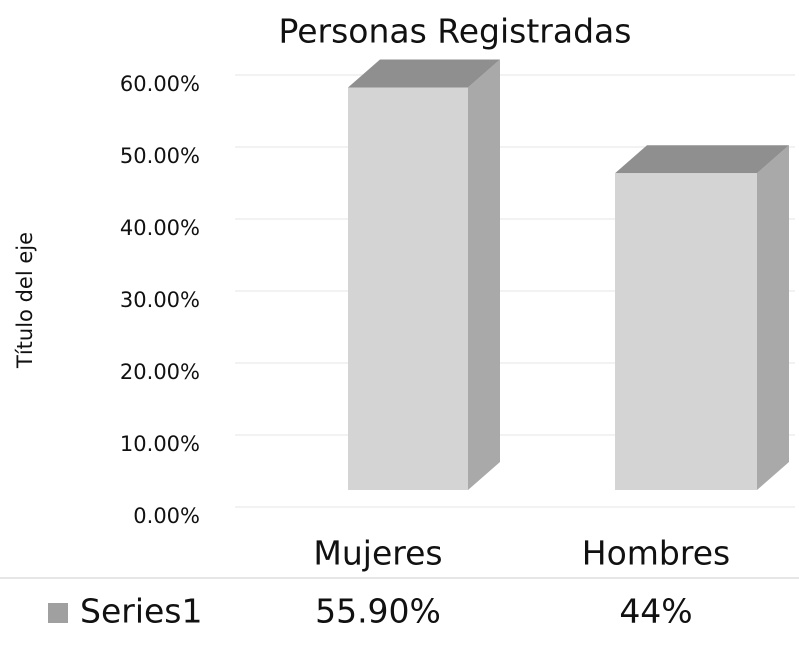 The height and width of the screenshot is (645, 799). Describe the element at coordinates (58, 613) in the screenshot. I see `legend-swatch` at that location.